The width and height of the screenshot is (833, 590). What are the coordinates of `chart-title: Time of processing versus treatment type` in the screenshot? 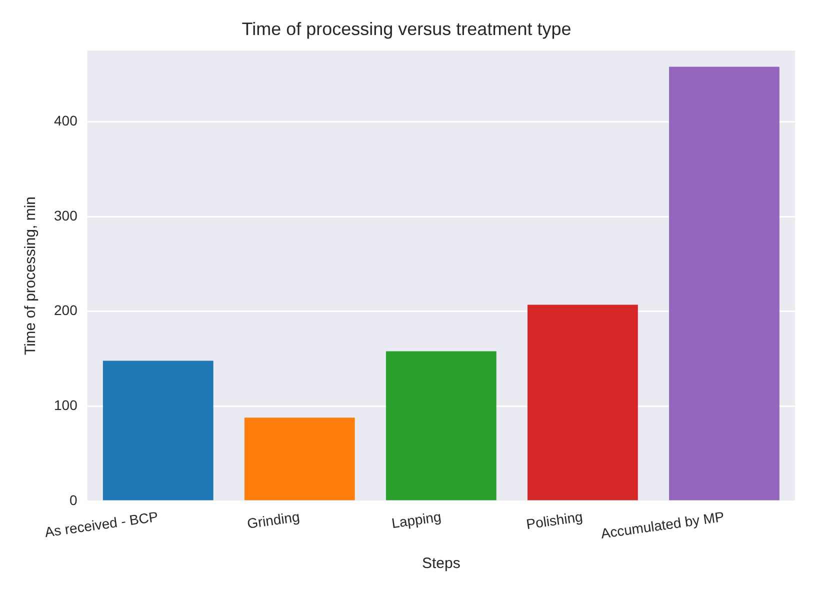 It's located at (407, 28).